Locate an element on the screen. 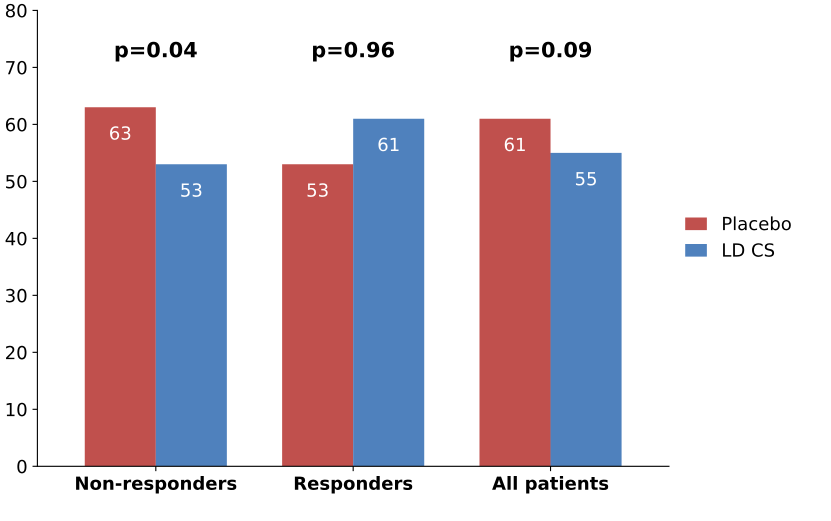 This screenshot has width=831, height=521. y-tick-label: 40 is located at coordinates (16, 239).